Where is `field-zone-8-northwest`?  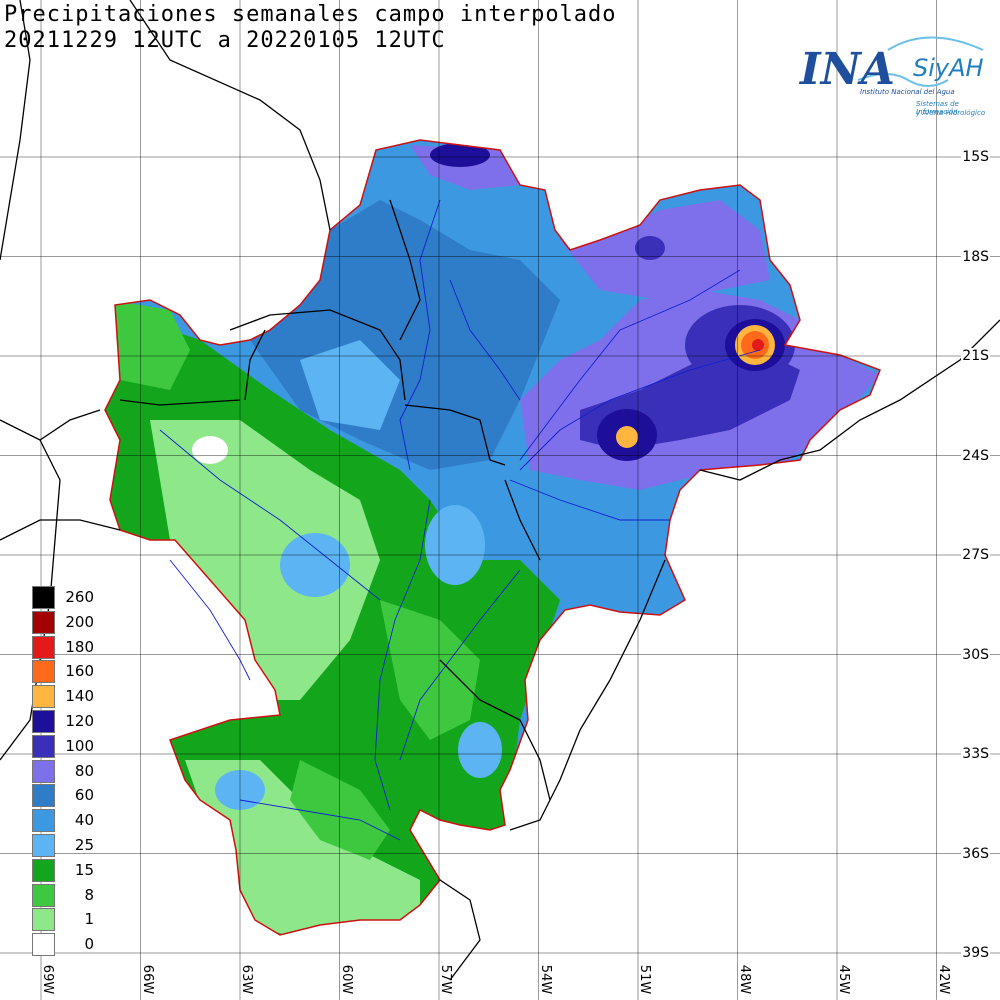 field-zone-8-northwest is located at coordinates (150, 345).